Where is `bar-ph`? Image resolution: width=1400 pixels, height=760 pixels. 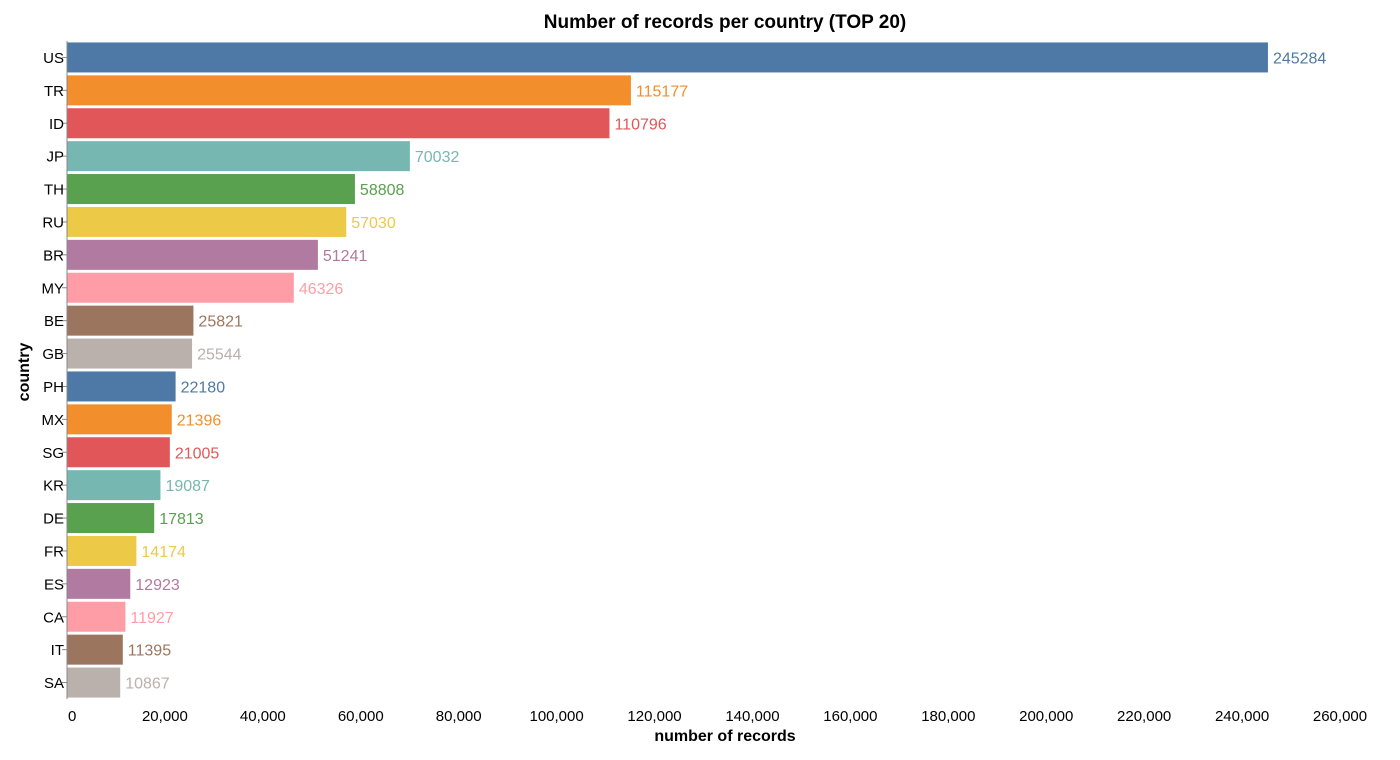
bar-ph is located at coordinates (121, 386).